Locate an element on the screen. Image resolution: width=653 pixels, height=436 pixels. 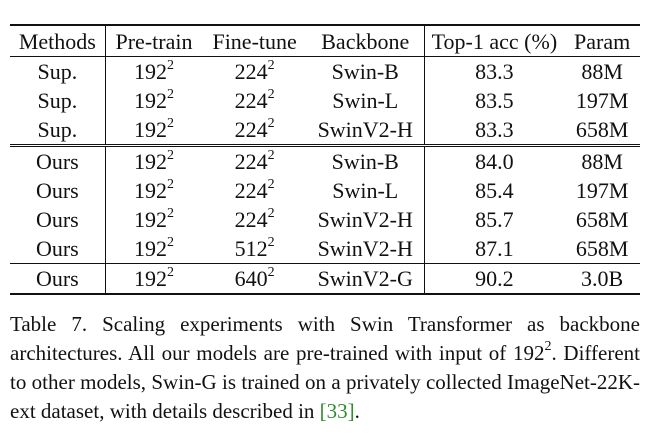
cell-top1: 83.5 is located at coordinates (494, 100).